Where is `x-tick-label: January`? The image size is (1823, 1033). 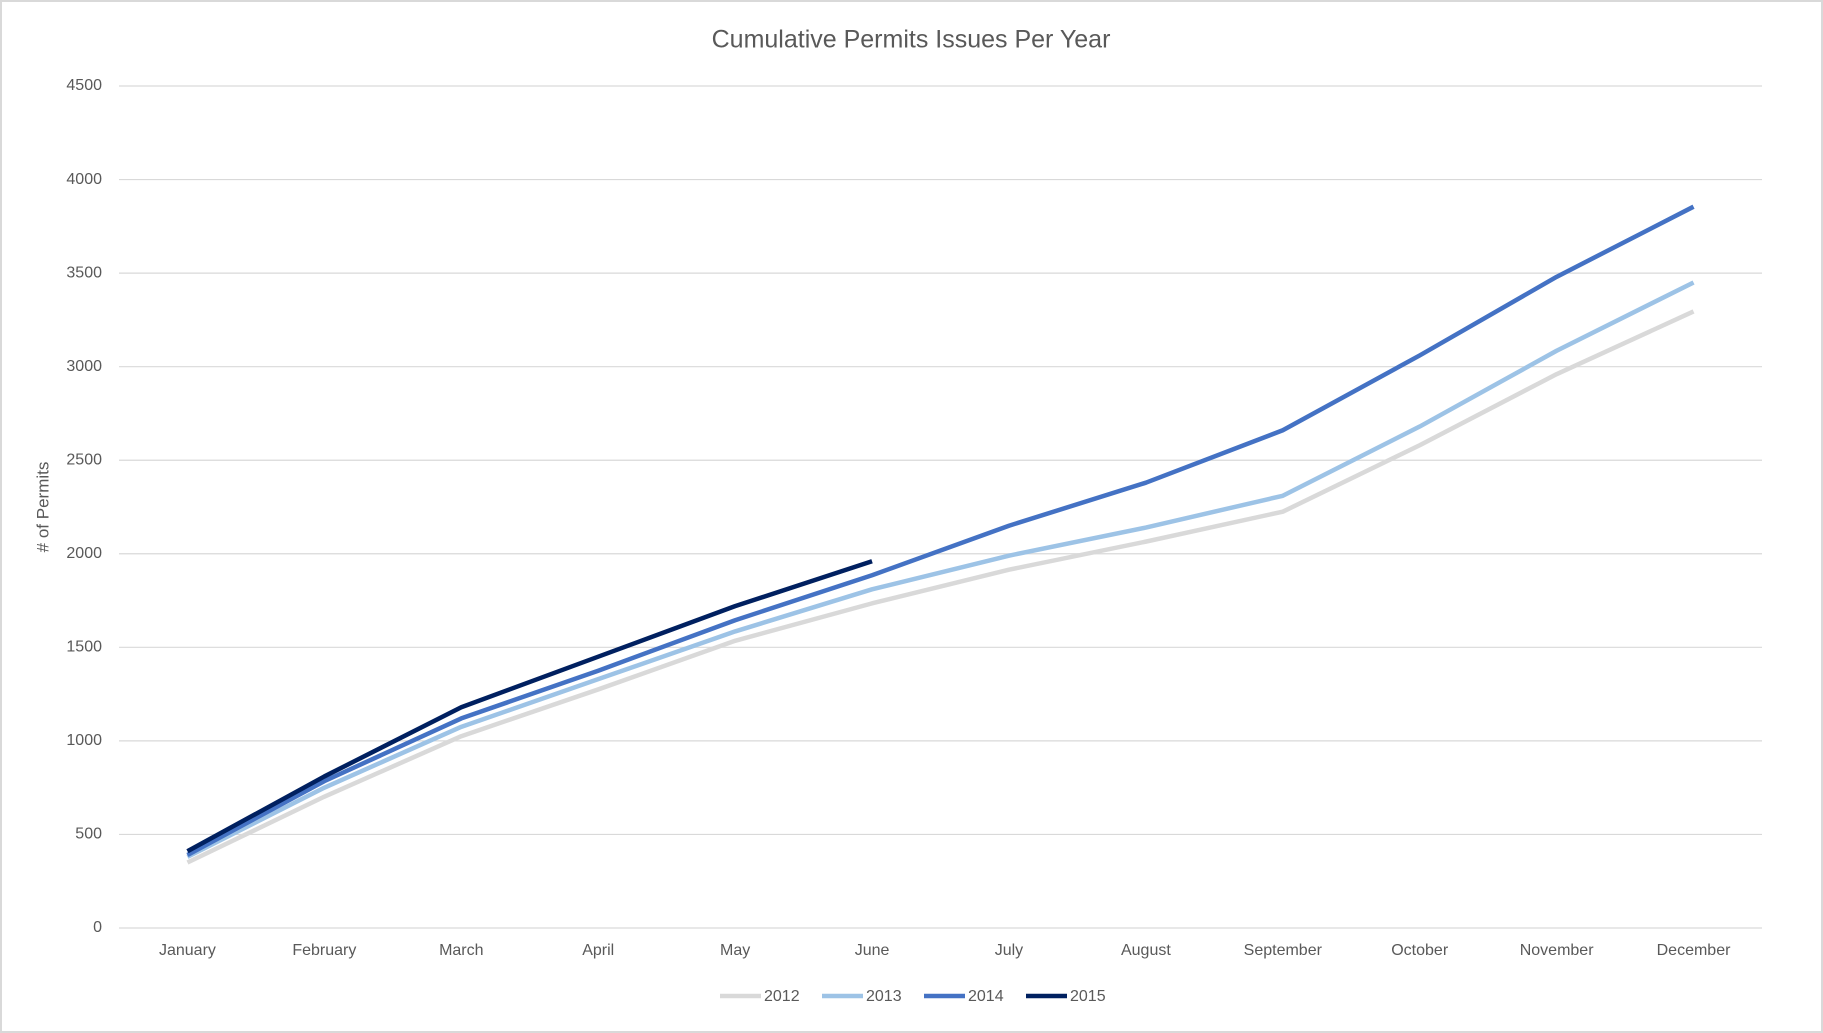
x-tick-label: January is located at coordinates (187, 950).